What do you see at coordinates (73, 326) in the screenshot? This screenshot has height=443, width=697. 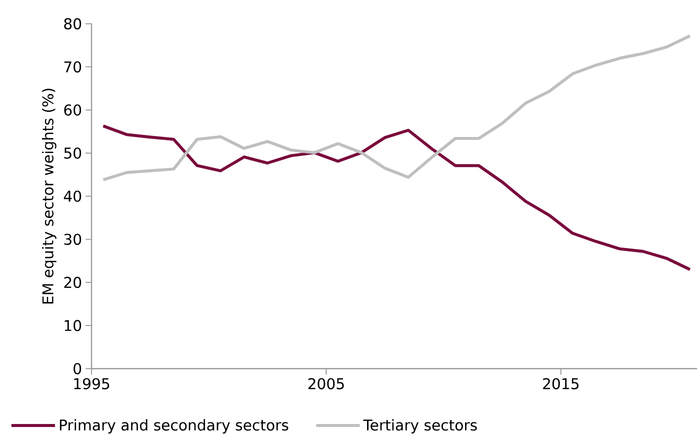 I see `y-tick-label: 10` at bounding box center [73, 326].